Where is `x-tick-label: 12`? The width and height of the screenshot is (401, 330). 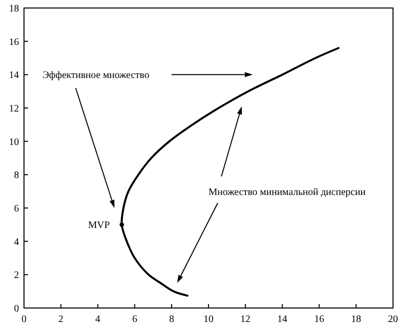
x-tick-label: 12 is located at coordinates (245, 319).